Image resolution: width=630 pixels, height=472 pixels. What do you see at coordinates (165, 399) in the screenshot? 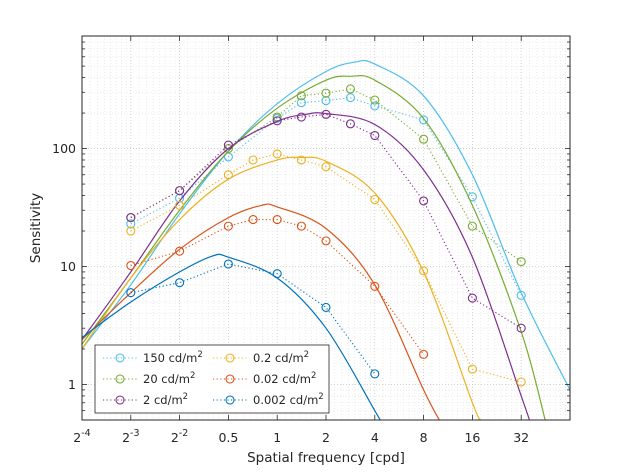
I see `legend-label: 2 cd/m2` at bounding box center [165, 399].